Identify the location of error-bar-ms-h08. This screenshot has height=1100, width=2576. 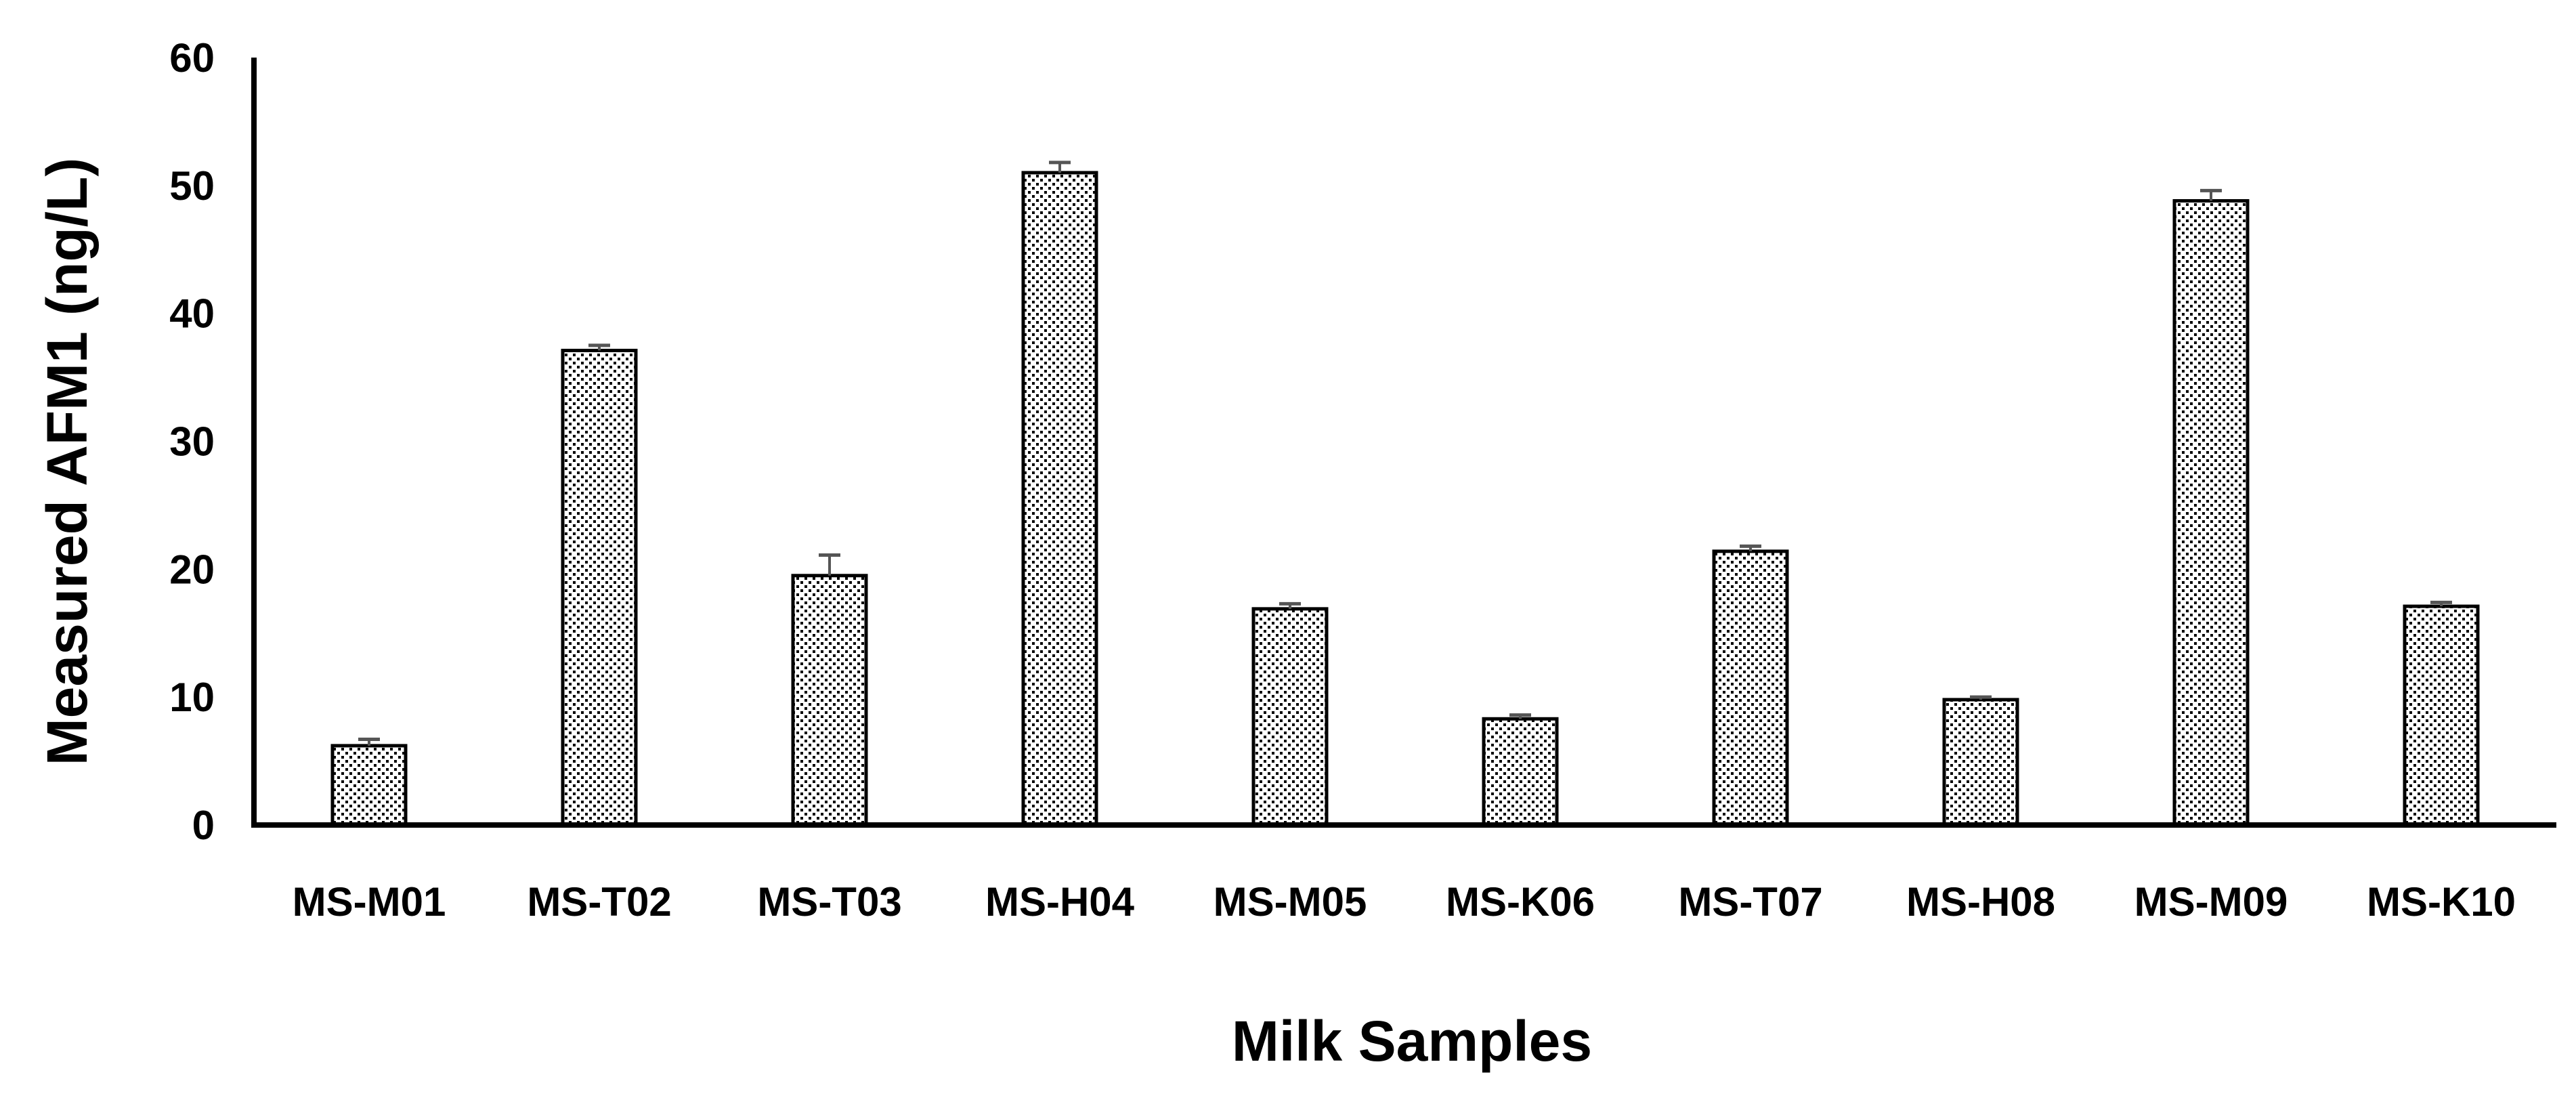
(1981, 697).